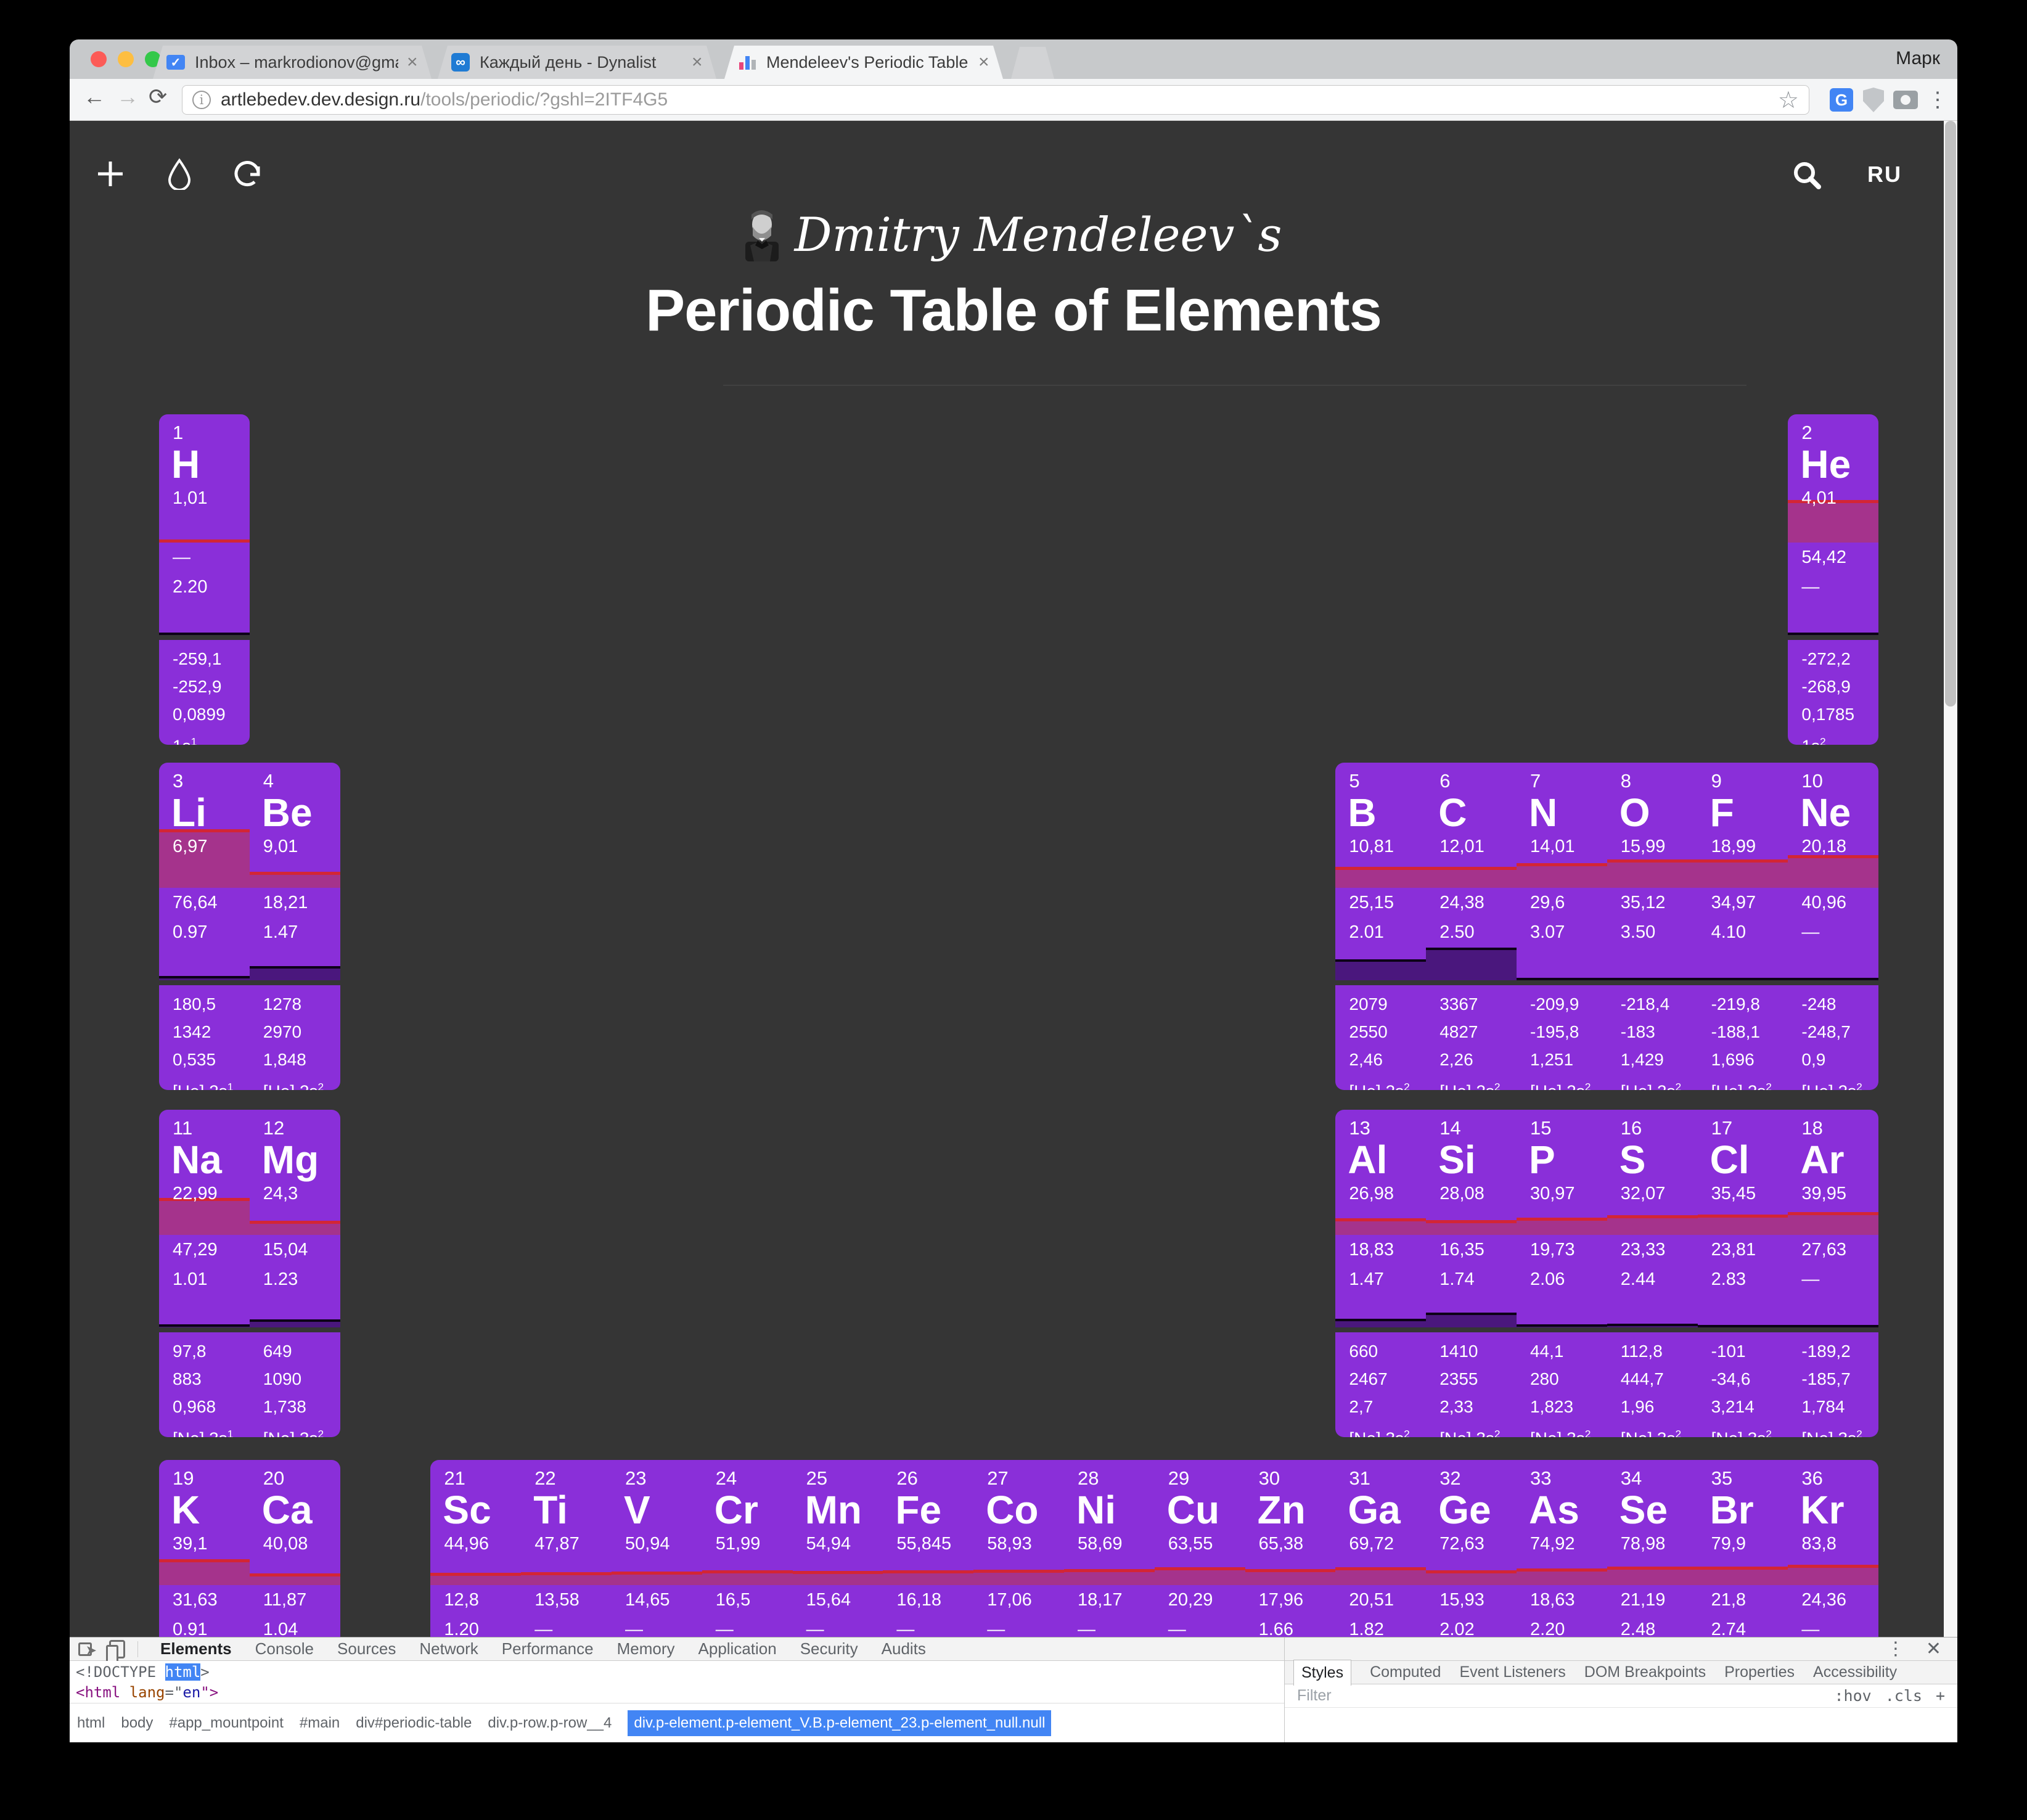 Image resolution: width=2027 pixels, height=1820 pixels. I want to click on element-details-O: -218,4 -183 1,429 [He] 2s2 2p4, so click(1652, 1037).